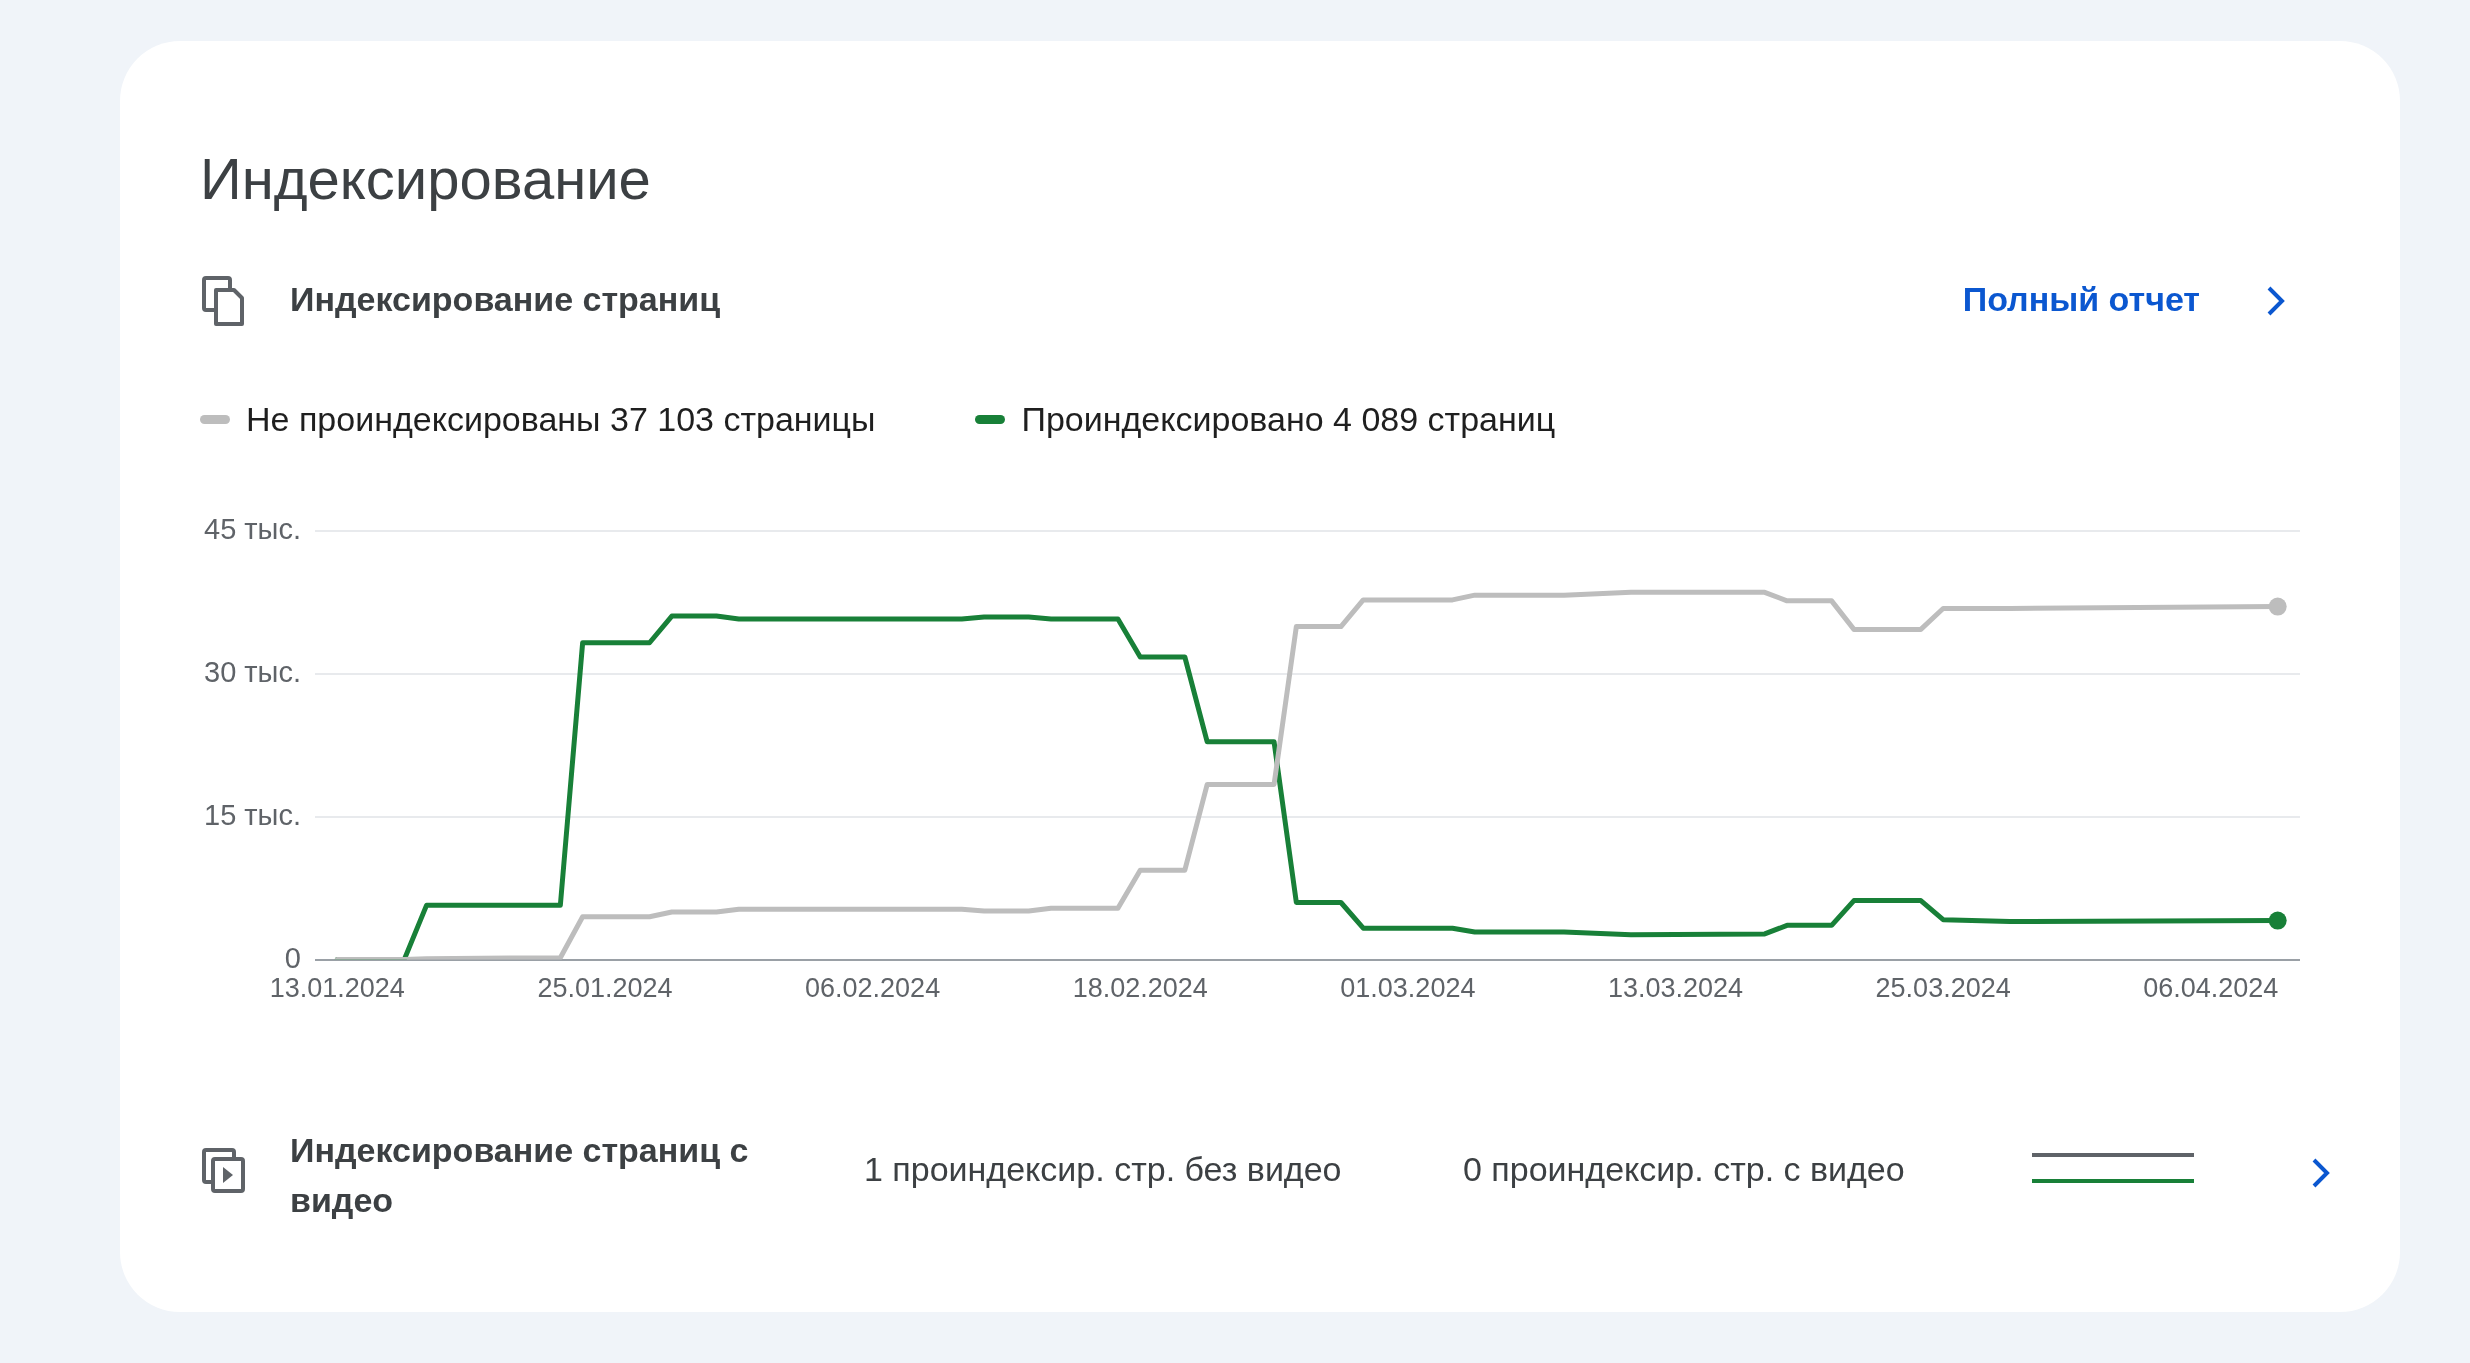 This screenshot has height=1363, width=2470. What do you see at coordinates (252, 814) in the screenshot?
I see `y-tick-label: 15 тыс.` at bounding box center [252, 814].